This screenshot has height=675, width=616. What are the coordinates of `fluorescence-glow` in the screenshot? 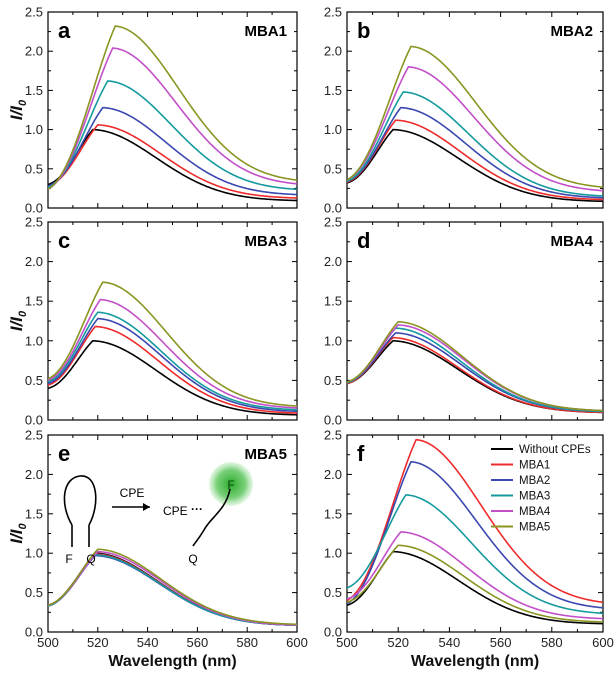 It's located at (231, 484).